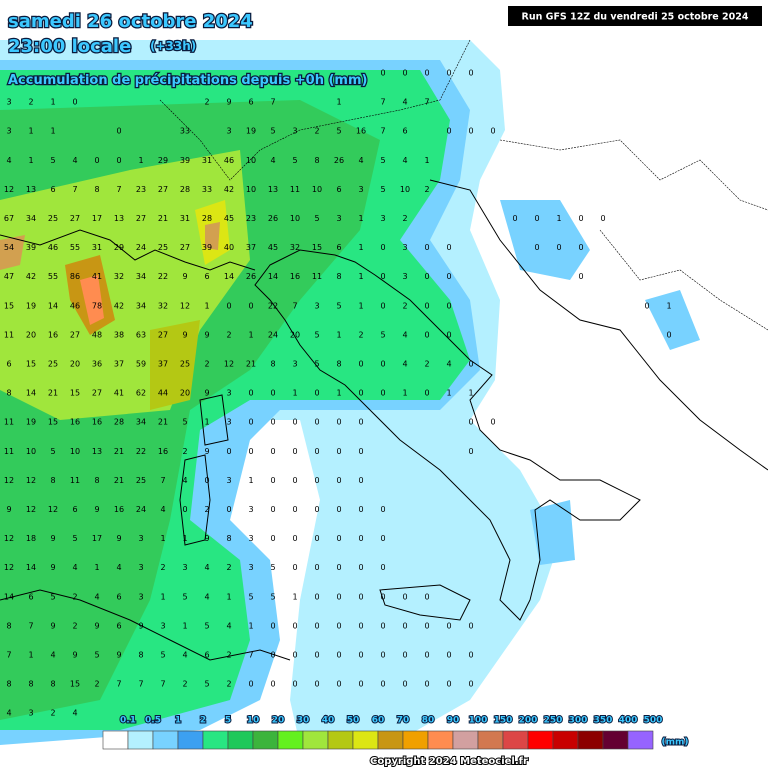 This screenshot has height=768, width=768. I want to click on grid-value: 28, so click(207, 218).